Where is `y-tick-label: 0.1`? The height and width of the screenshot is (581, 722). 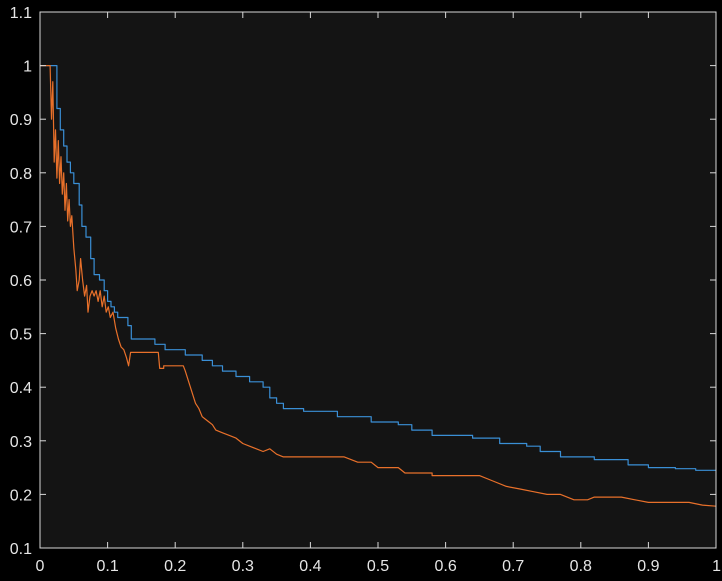 y-tick-label: 0.1 is located at coordinates (21, 549).